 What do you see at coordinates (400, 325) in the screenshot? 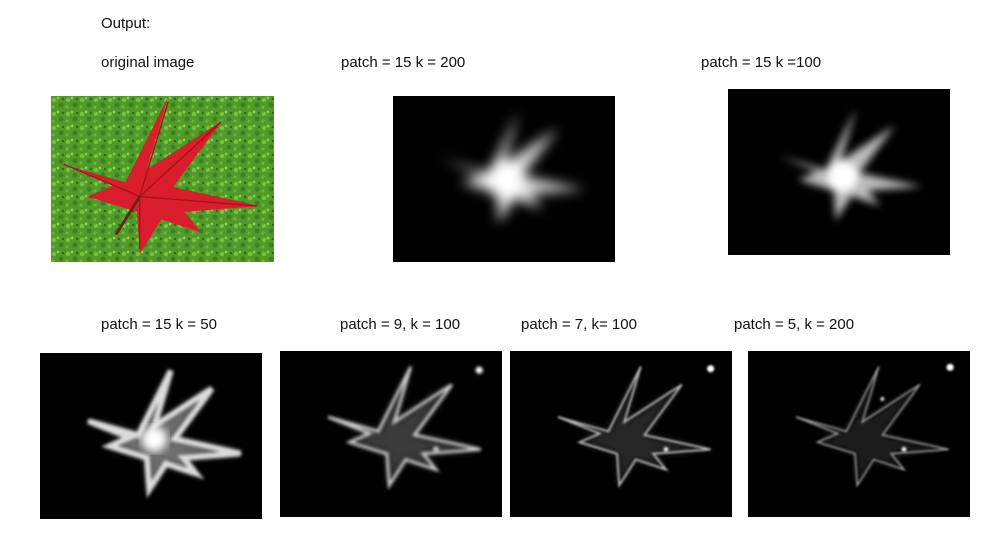
I see `label-patch9-k100: patch = 9, k = 100` at bounding box center [400, 325].